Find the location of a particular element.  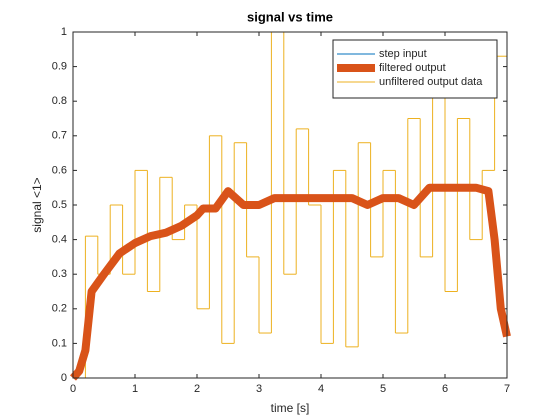

x-tick-label: 1 is located at coordinates (135, 389).